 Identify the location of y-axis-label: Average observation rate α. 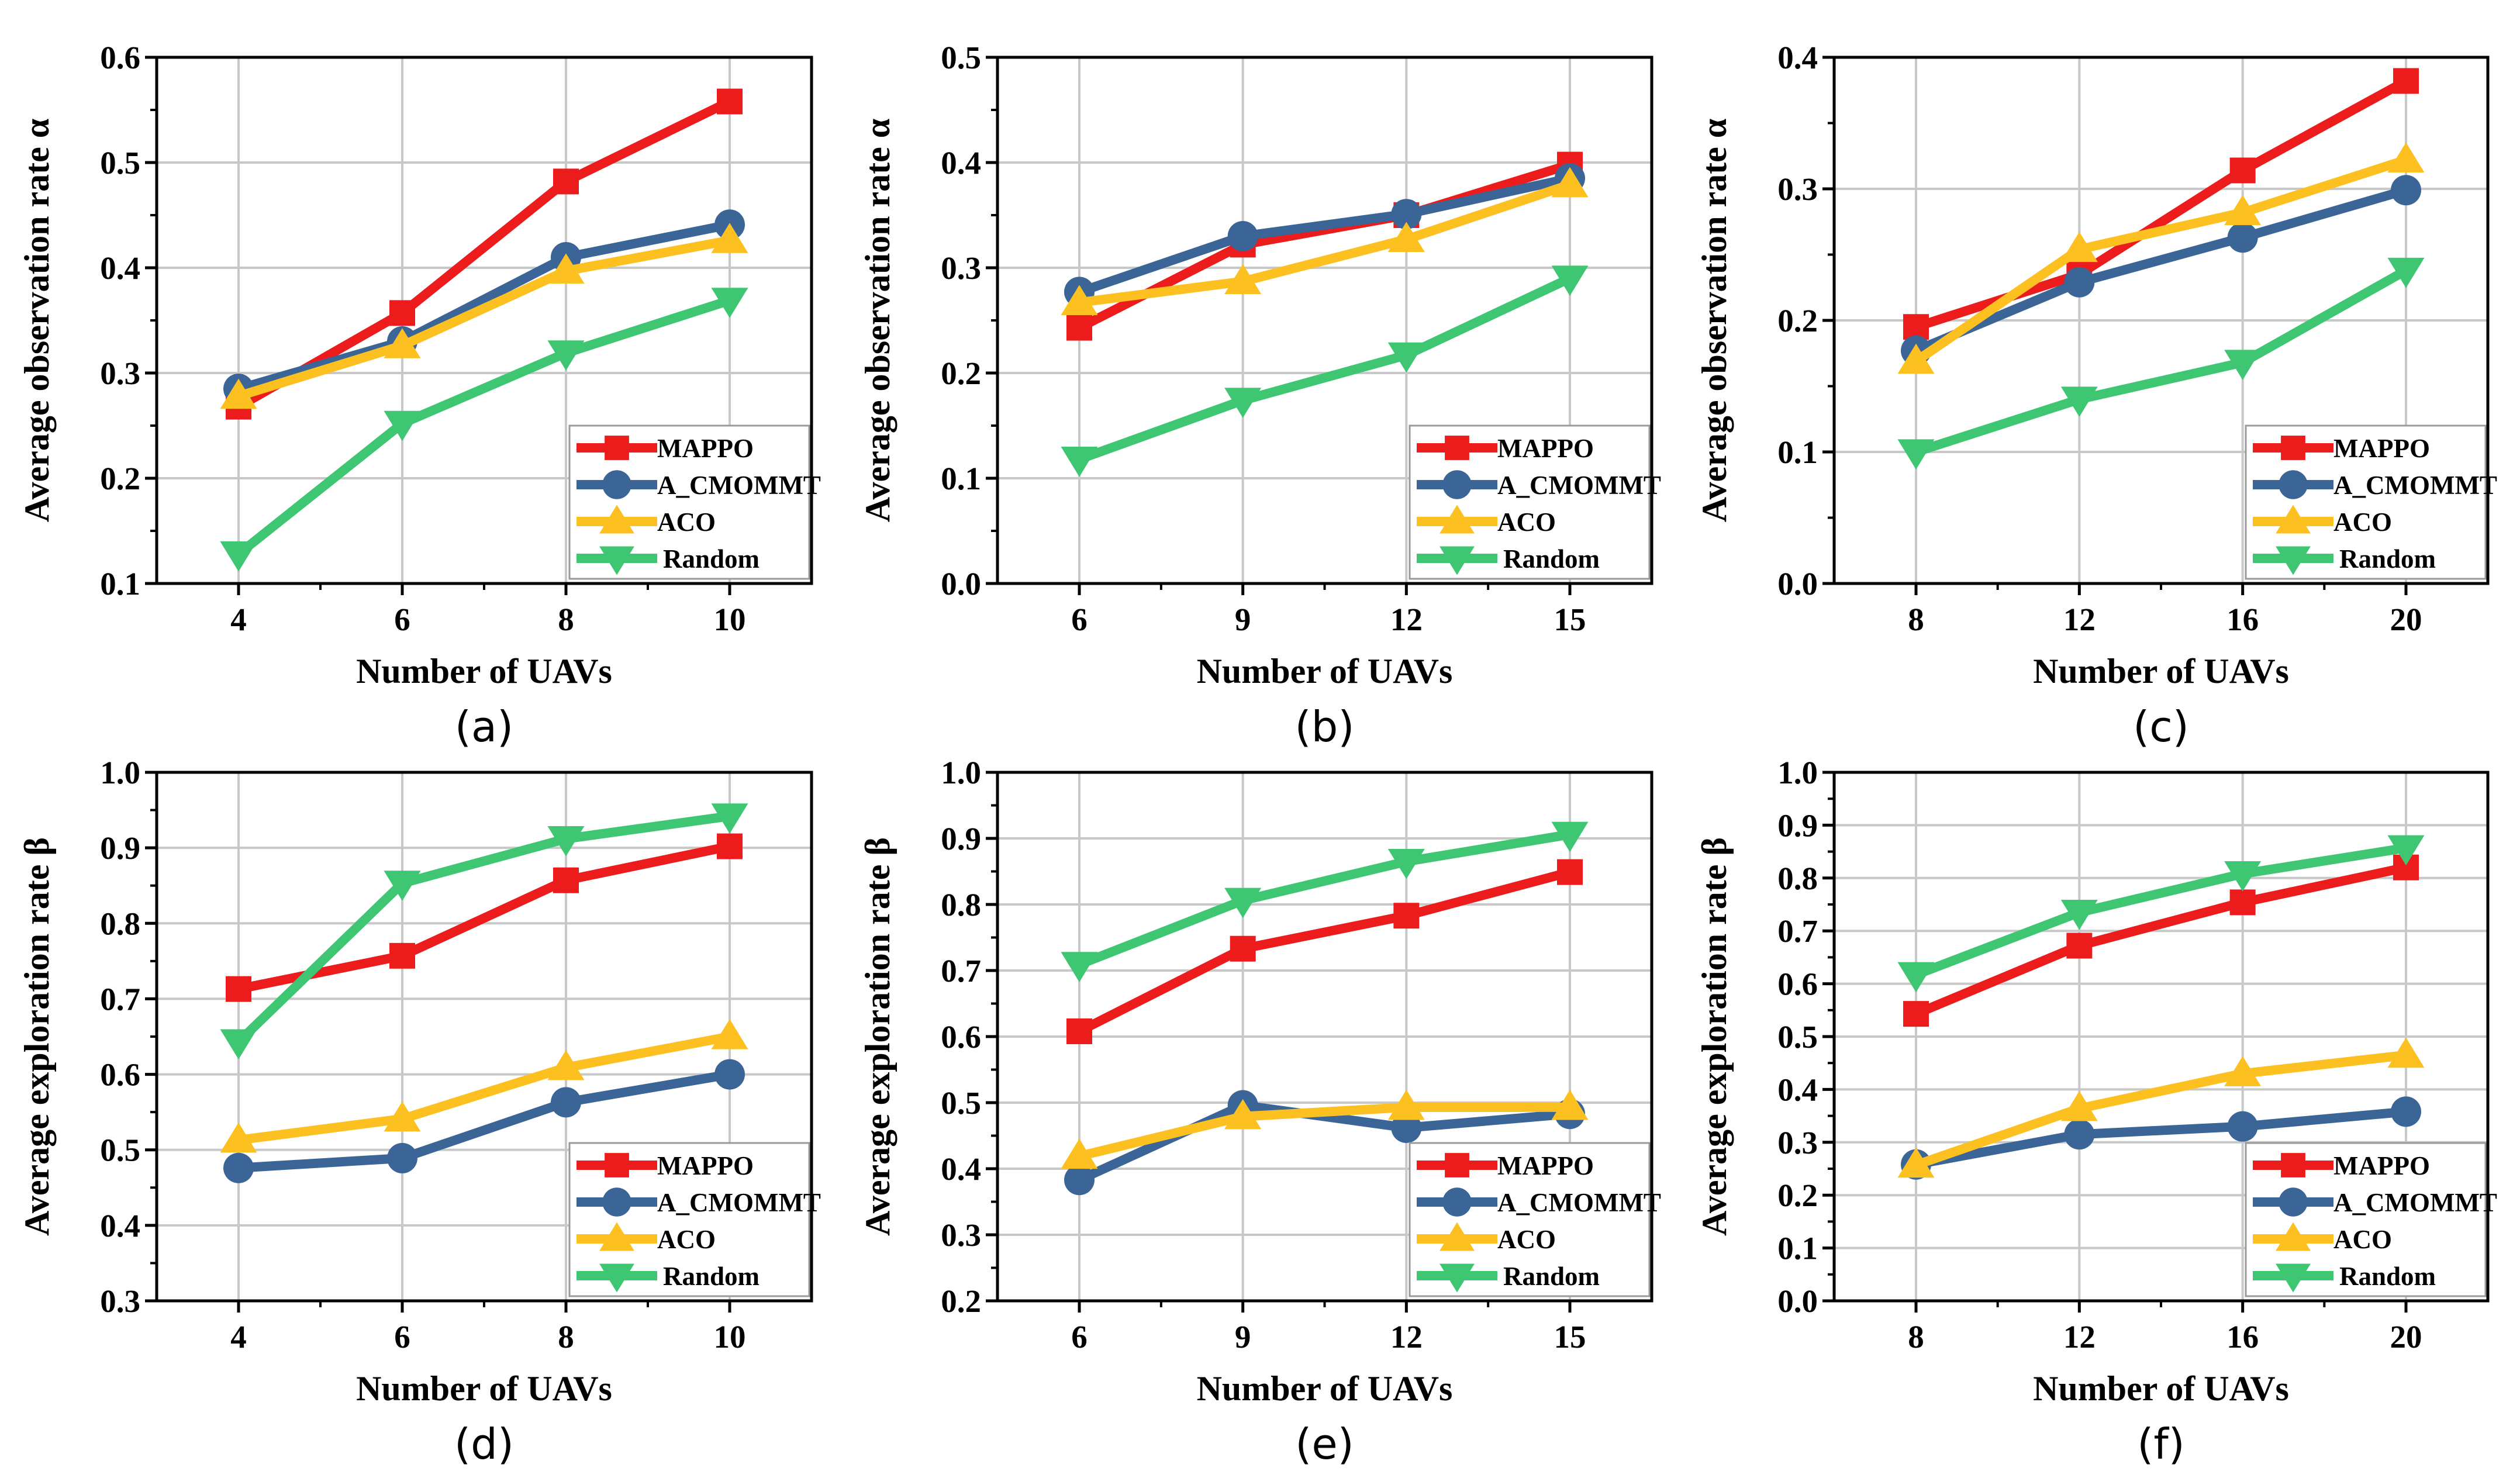
(1715, 321).